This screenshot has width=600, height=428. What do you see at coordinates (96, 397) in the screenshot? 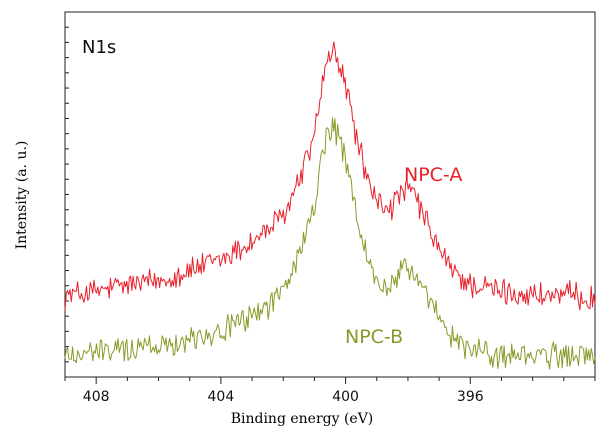
I see `x-tick-label: 408` at bounding box center [96, 397].